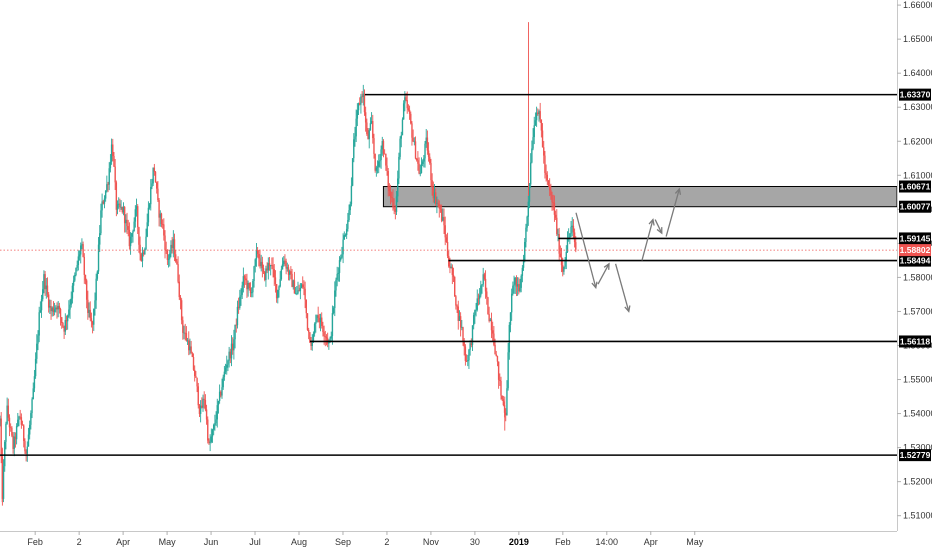 Image resolution: width=932 pixels, height=550 pixels. What do you see at coordinates (917, 311) in the screenshot?
I see `price-tick-label: 1.57000` at bounding box center [917, 311].